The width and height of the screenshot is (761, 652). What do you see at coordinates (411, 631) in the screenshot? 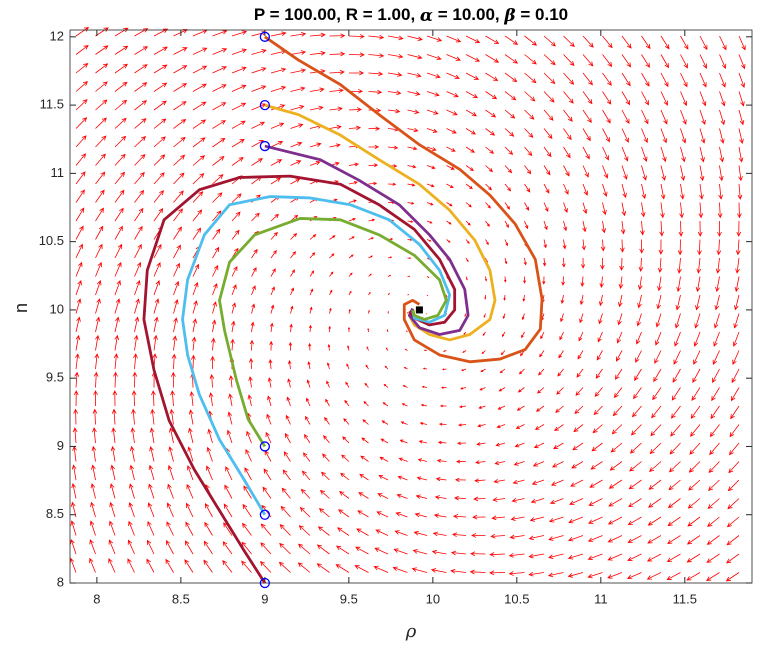
I see `x-axis-label: ρ` at bounding box center [411, 631].